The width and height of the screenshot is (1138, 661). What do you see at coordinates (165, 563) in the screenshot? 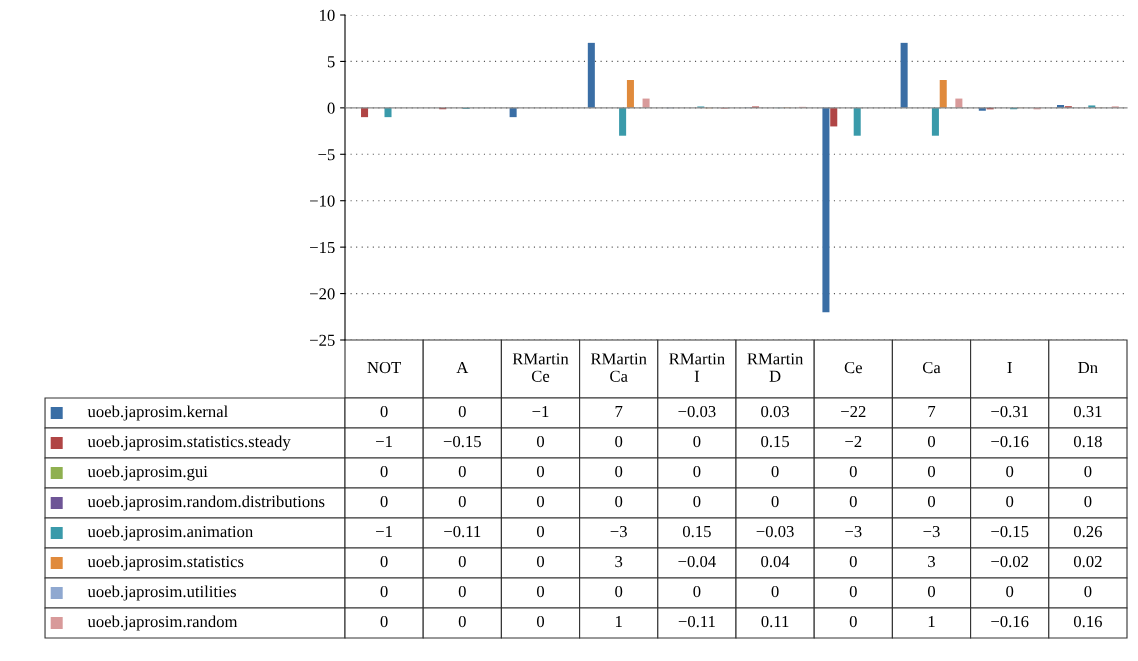
I see `legend-label: uoeb.japrosim.statistics` at bounding box center [165, 563].